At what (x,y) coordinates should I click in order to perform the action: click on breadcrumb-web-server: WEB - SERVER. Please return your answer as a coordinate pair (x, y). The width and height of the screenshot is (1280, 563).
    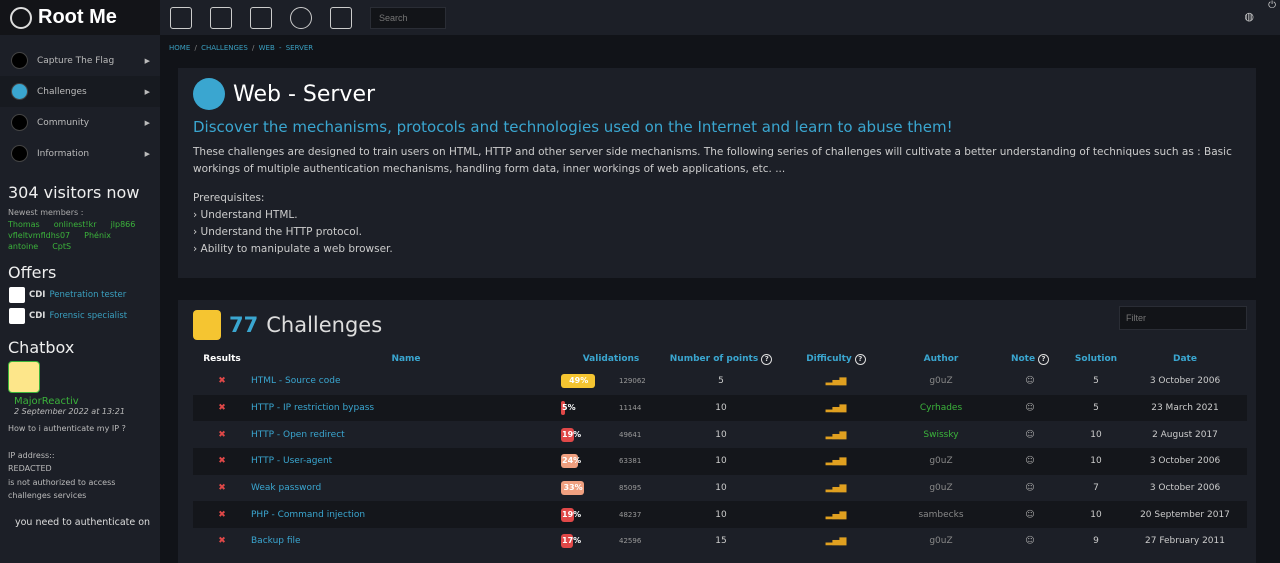
    Looking at the image, I should click on (286, 48).